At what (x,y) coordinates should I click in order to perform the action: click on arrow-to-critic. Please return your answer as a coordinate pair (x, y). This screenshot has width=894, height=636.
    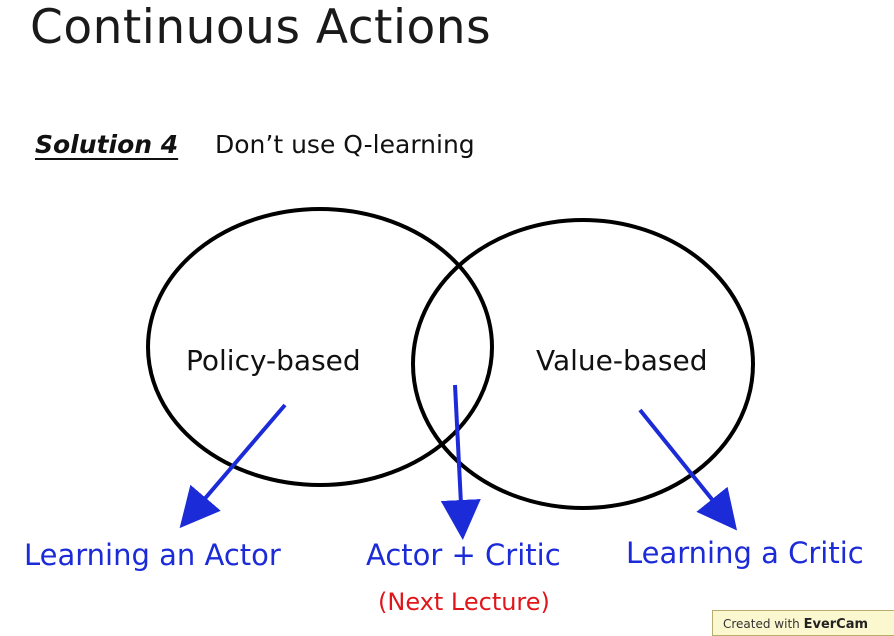
    Looking at the image, I should click on (688, 469).